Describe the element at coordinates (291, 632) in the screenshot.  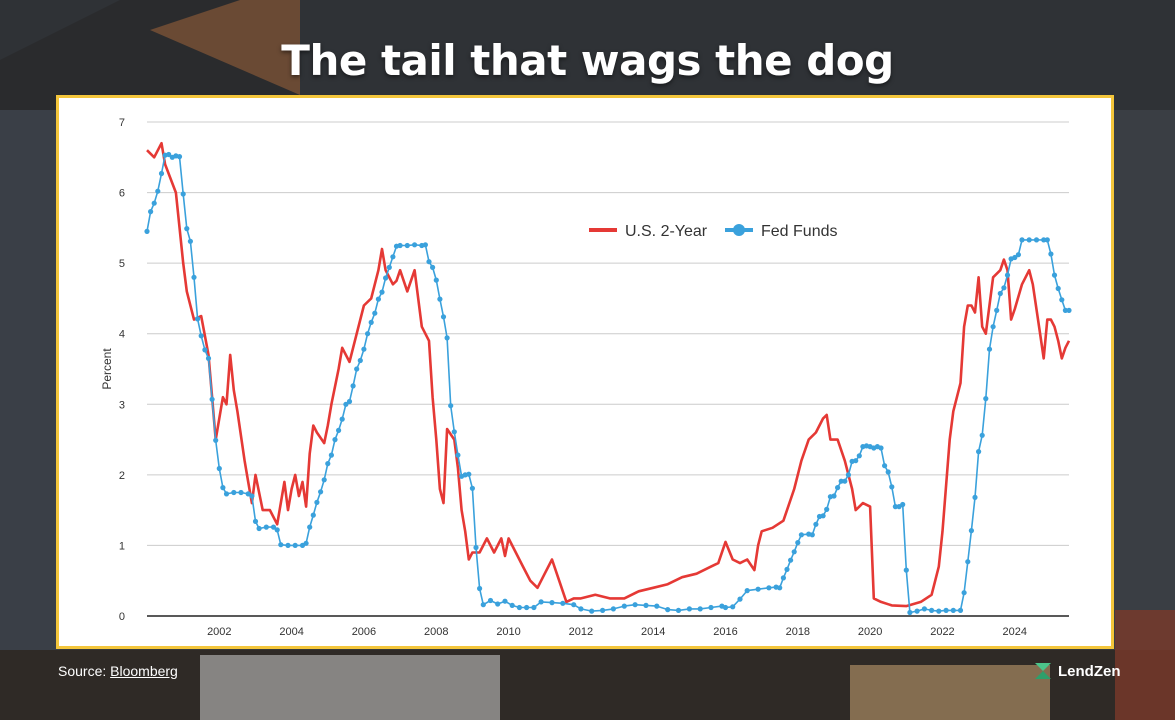
I see `x-tick-label: 2004` at that location.